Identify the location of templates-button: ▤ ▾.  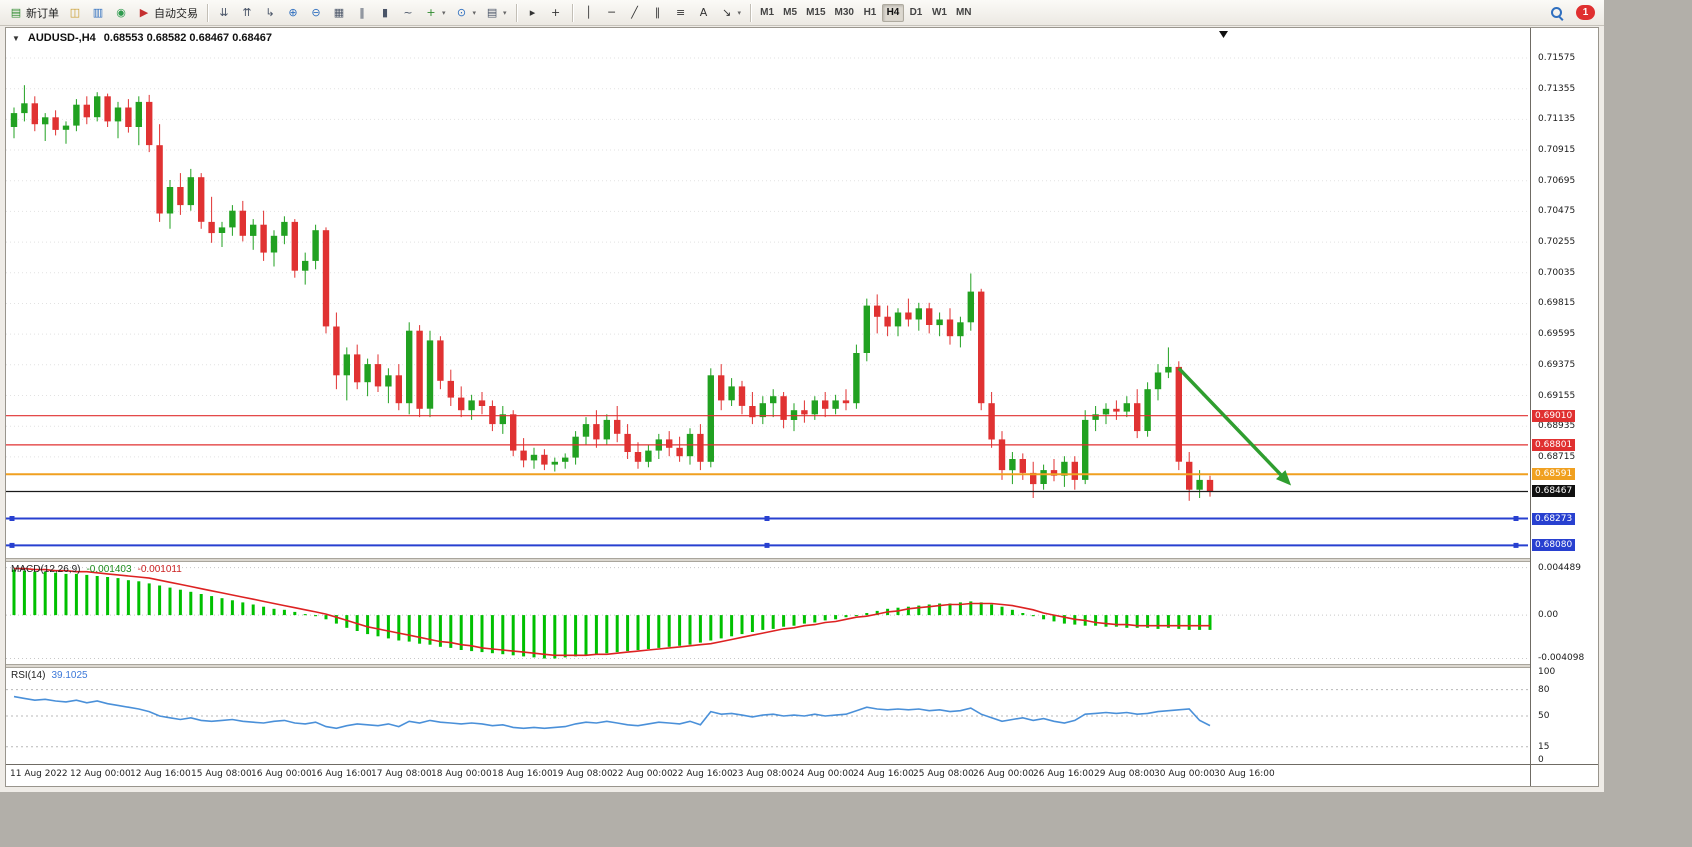
(496, 13).